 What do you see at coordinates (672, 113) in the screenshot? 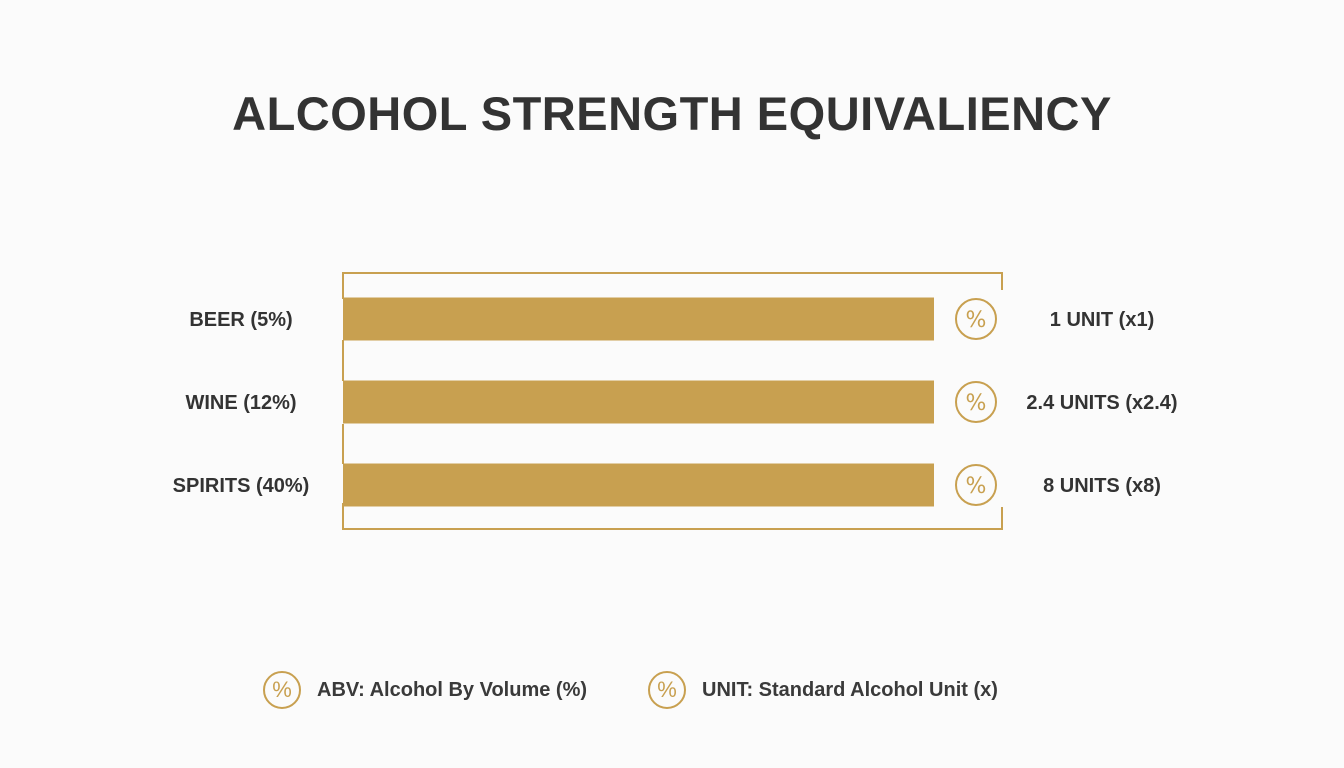
I see `chart-title: ALCOHOL STRENGTH EQUIVALIENCY` at bounding box center [672, 113].